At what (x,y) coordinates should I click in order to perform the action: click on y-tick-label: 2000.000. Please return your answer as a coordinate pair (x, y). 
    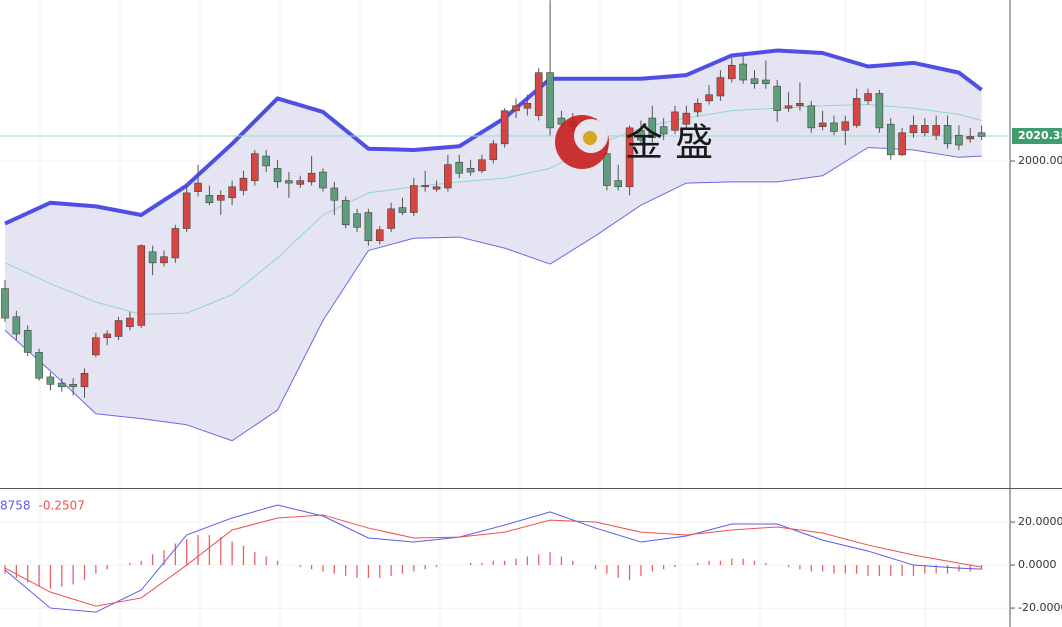
    Looking at the image, I should click on (1040, 160).